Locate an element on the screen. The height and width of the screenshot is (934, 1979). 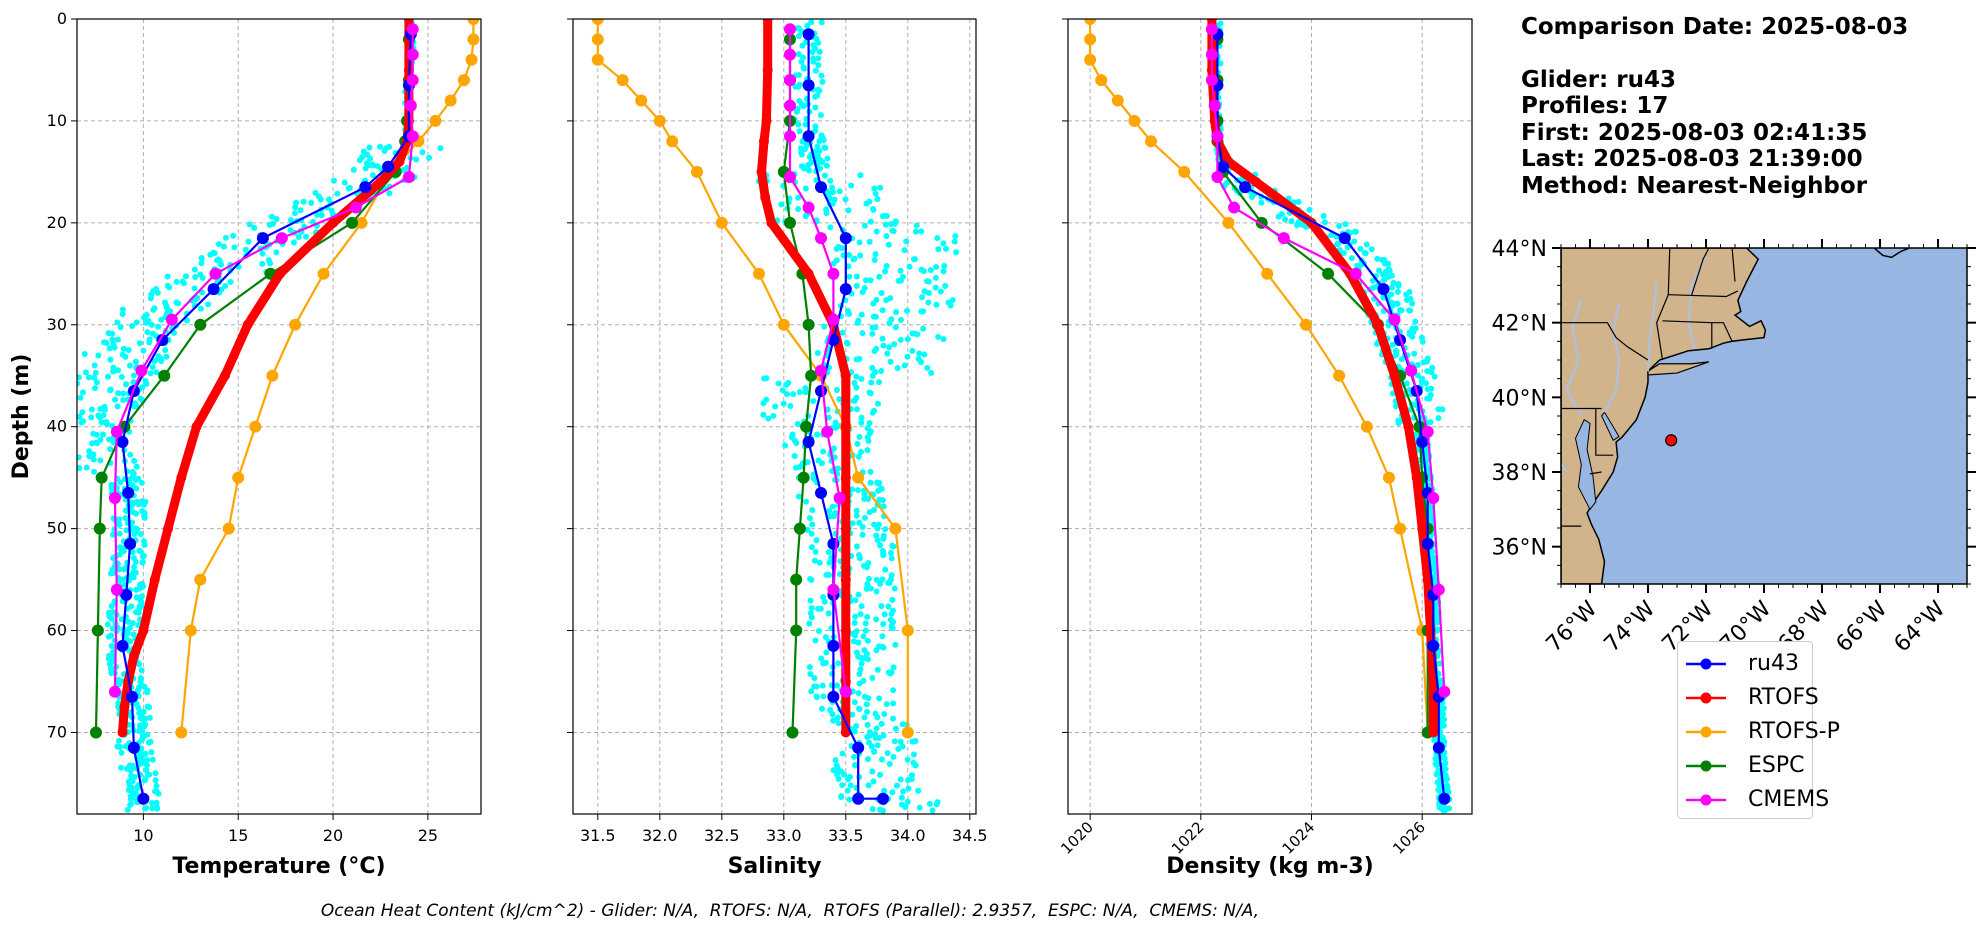
legend-label: ru43 is located at coordinates (1773, 663).